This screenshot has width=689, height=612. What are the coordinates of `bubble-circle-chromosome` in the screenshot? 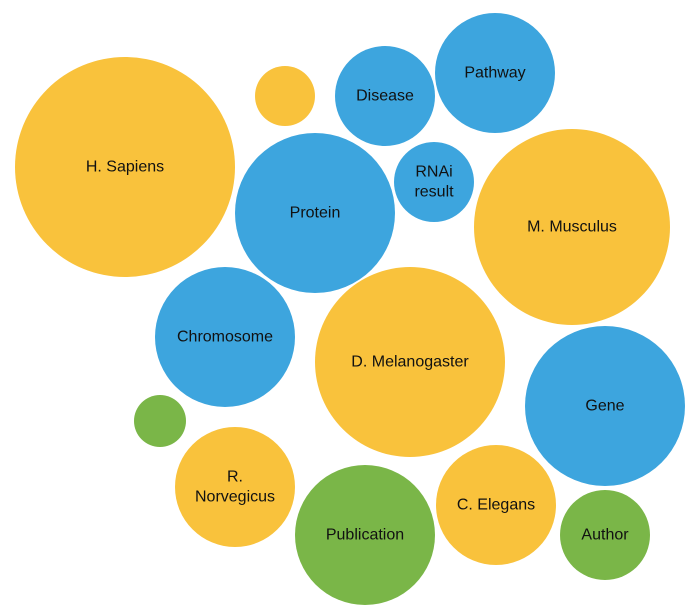 It's located at (225, 337).